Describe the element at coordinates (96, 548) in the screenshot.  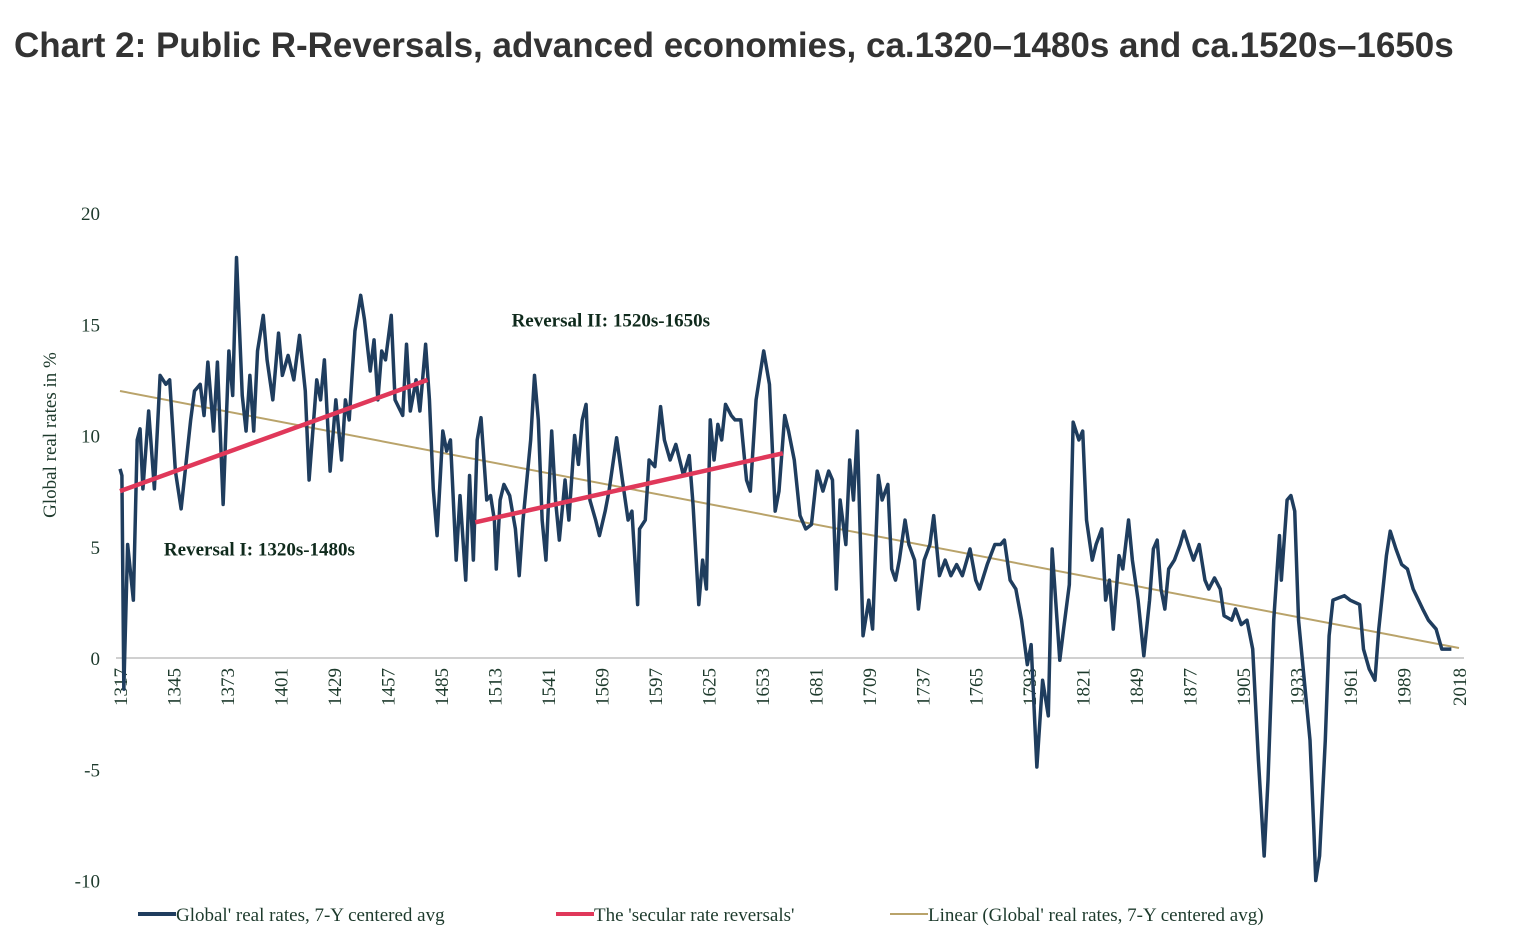
I see `y-tick-label: 5` at that location.